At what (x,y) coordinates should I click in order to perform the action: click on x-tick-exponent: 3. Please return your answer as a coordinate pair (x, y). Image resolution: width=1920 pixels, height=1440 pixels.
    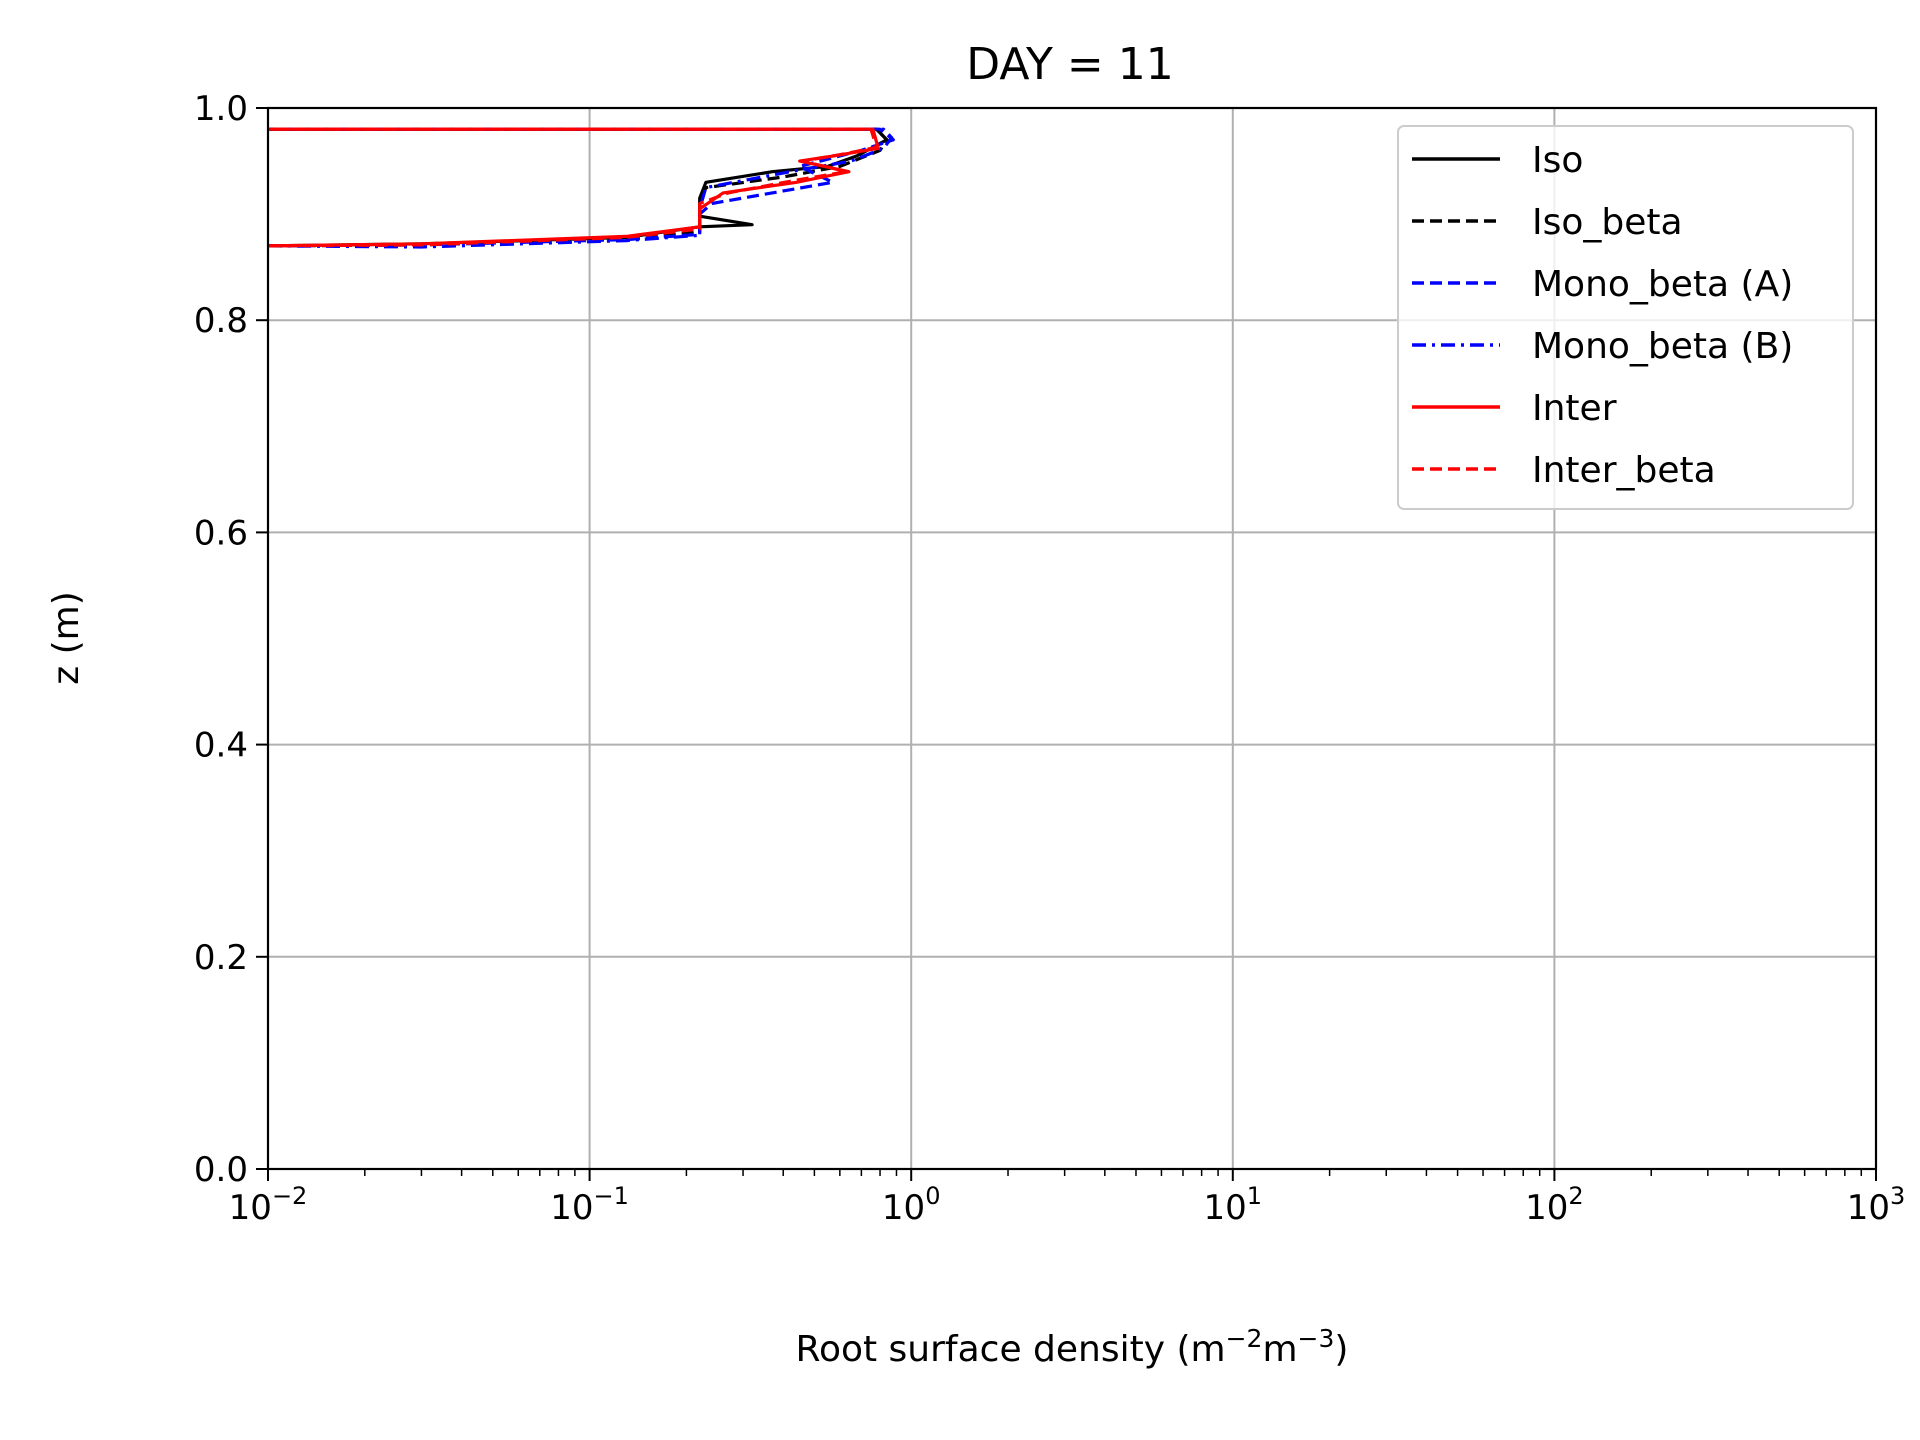
    Looking at the image, I should click on (1897, 1196).